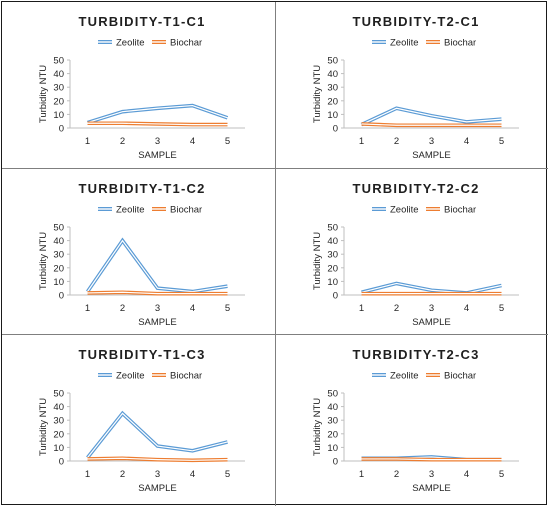 The width and height of the screenshot is (550, 508). What do you see at coordinates (415, 354) in the screenshot?
I see `chart-title: TURBIDITY-T2-C3` at bounding box center [415, 354].